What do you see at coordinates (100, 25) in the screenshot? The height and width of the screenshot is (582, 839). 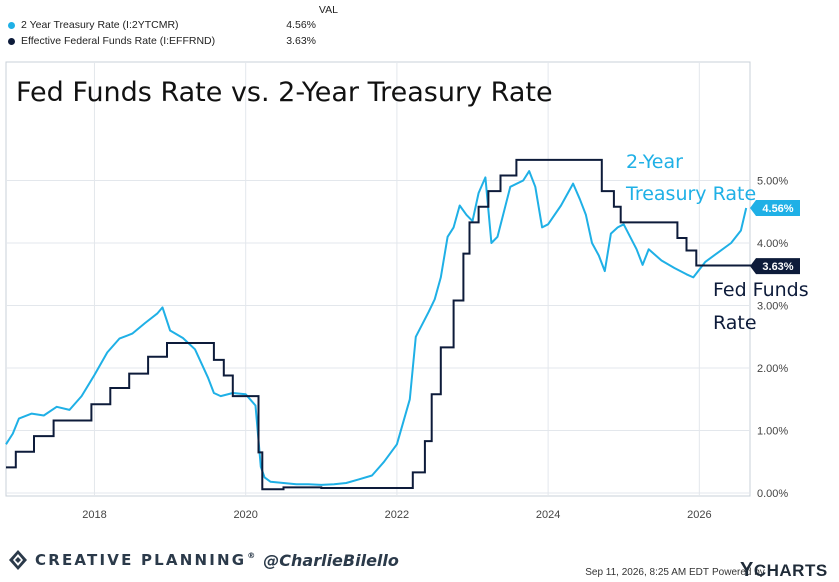 I see `legend-label: 2 Year Treasury Rate (I:2YTCMR)` at bounding box center [100, 25].